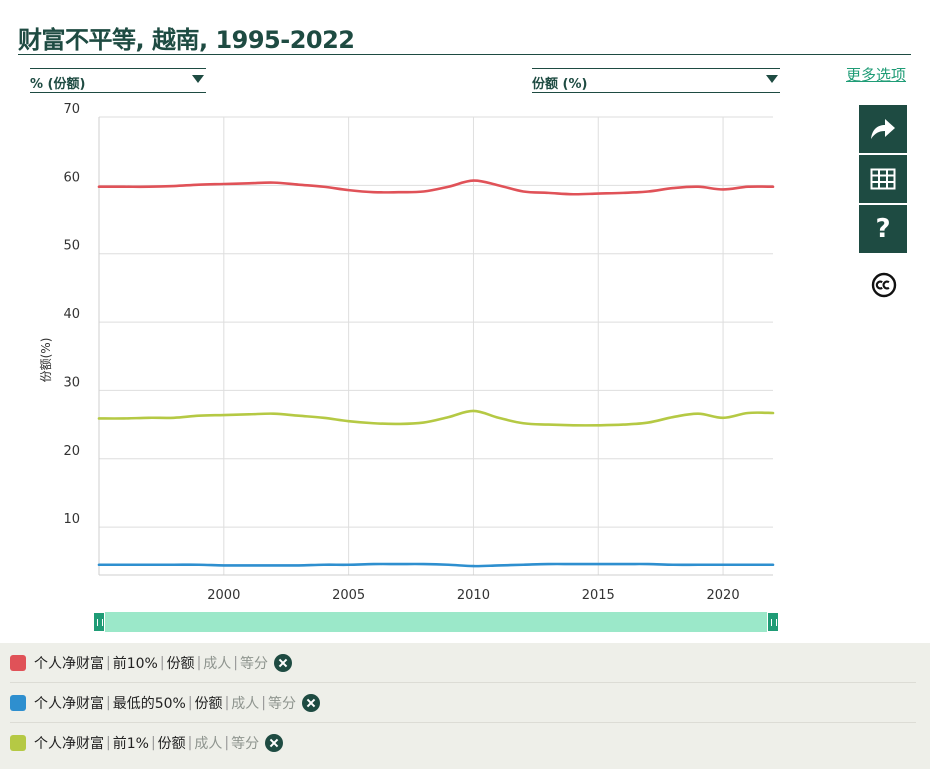 This screenshot has height=769, width=949. I want to click on y-tick-label: 40, so click(71, 314).